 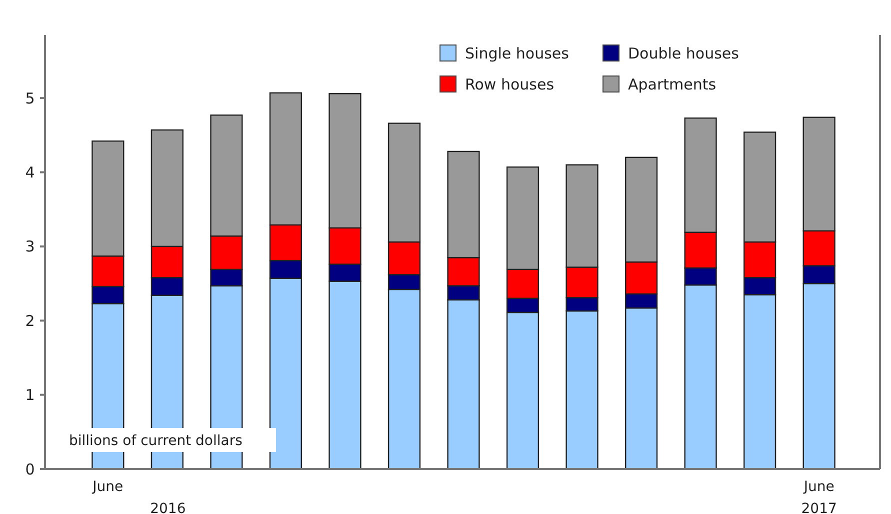 I want to click on y-tick-label: 2, so click(x=30, y=321).